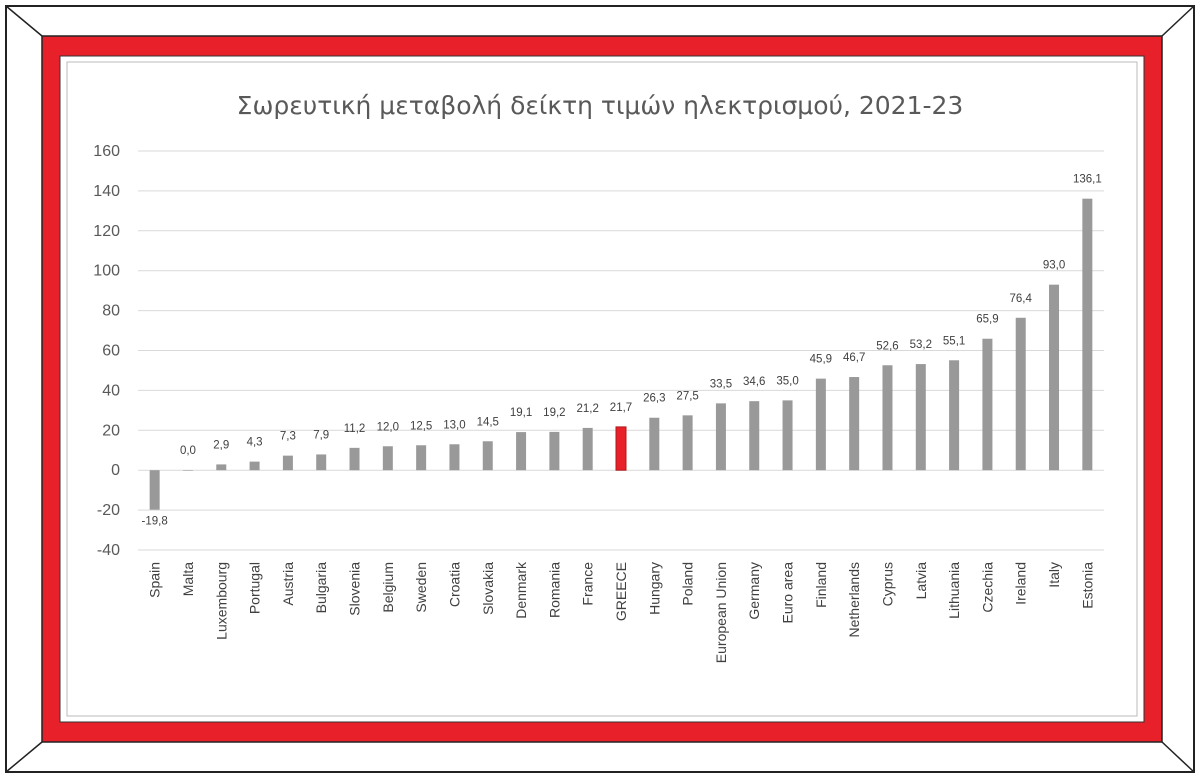 This screenshot has height=778, width=1200. I want to click on data-label: 35,0, so click(787, 381).